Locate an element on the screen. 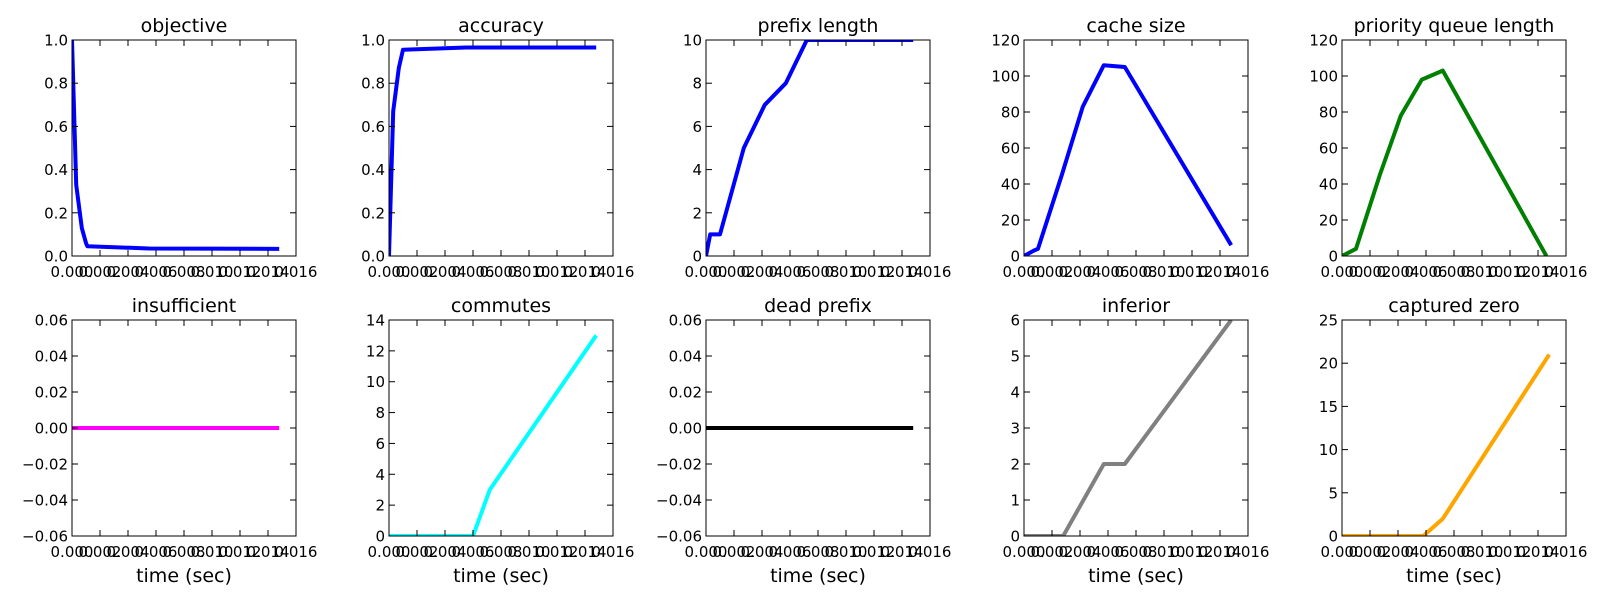 The width and height of the screenshot is (1600, 600). panel-title: priority queue length is located at coordinates (1454, 26).